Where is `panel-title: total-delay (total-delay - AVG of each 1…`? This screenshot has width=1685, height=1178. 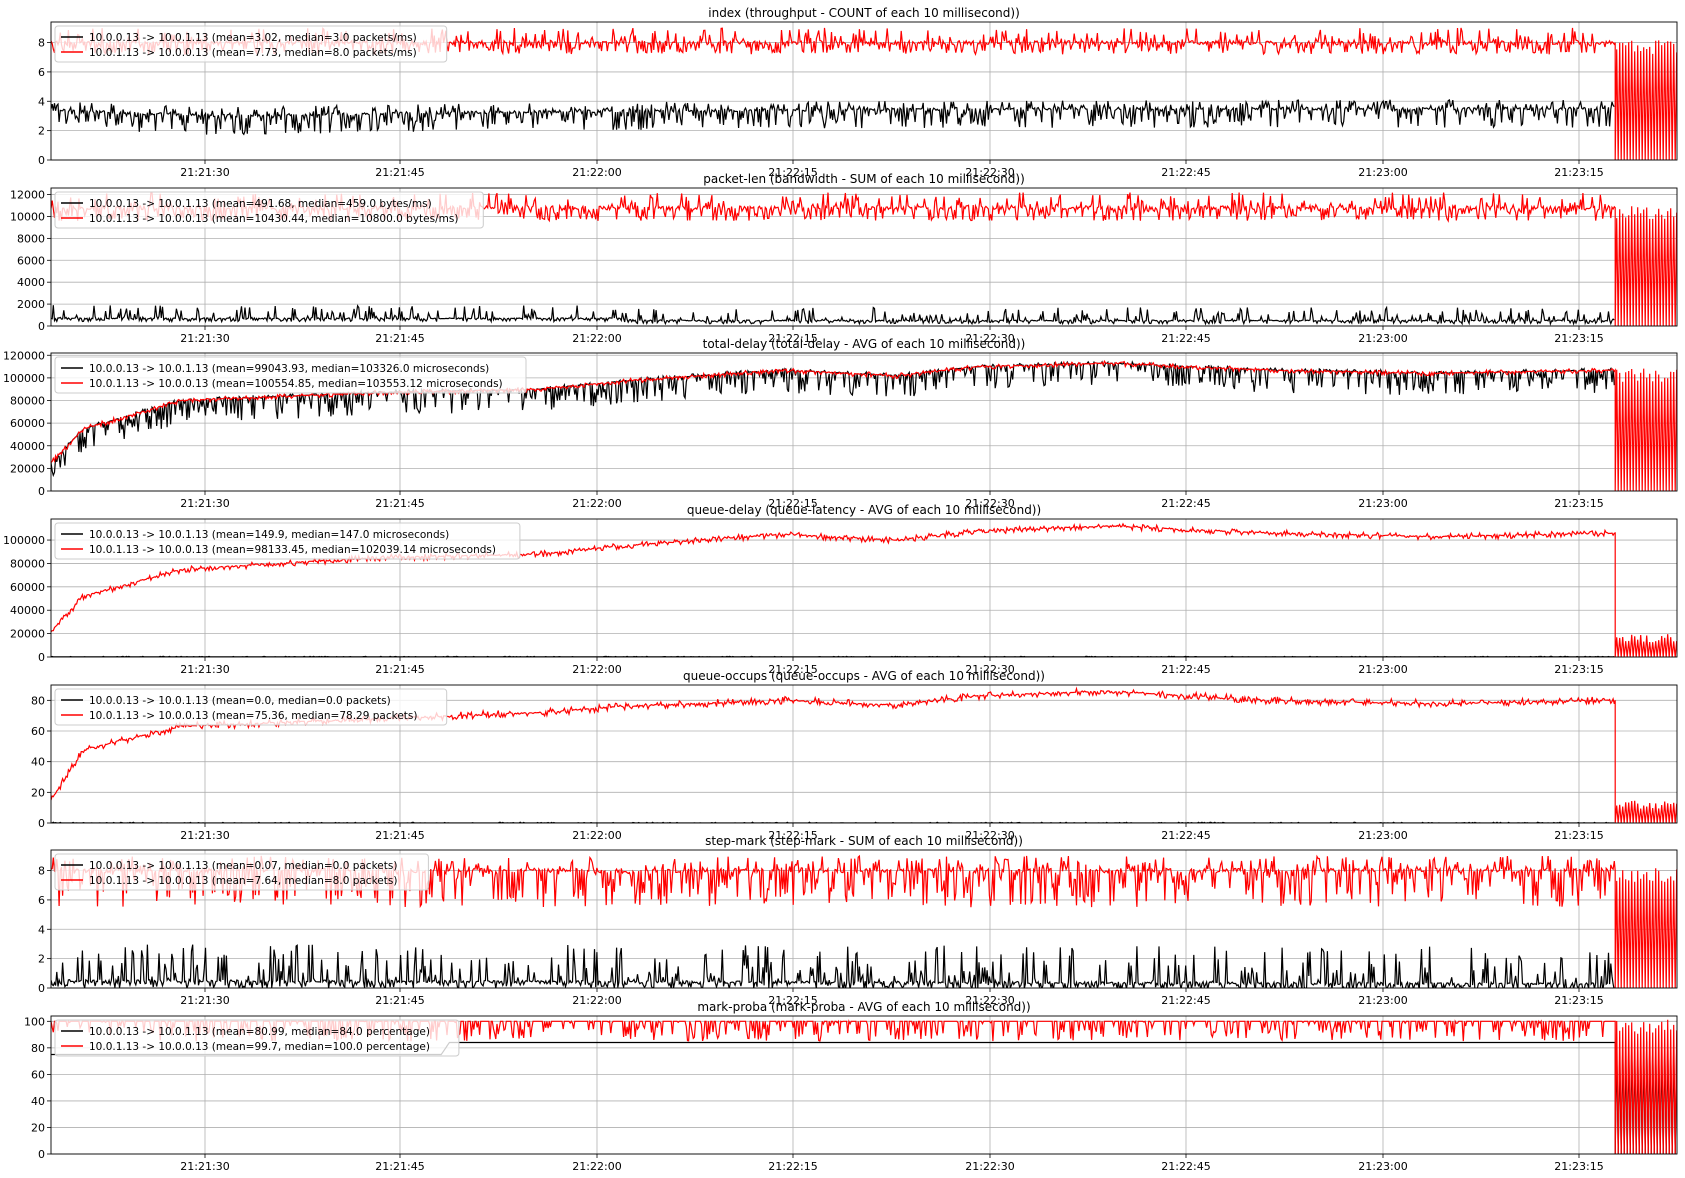
panel-title: total-delay (total-delay - AVG of each 1… is located at coordinates (864, 344).